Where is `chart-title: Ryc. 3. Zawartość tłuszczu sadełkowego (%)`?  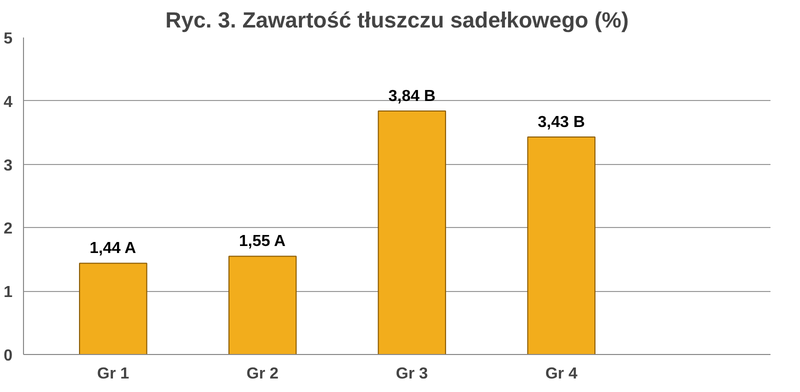 chart-title: Ryc. 3. Zawartość tłuszczu sadełkowego (%) is located at coordinates (397, 20).